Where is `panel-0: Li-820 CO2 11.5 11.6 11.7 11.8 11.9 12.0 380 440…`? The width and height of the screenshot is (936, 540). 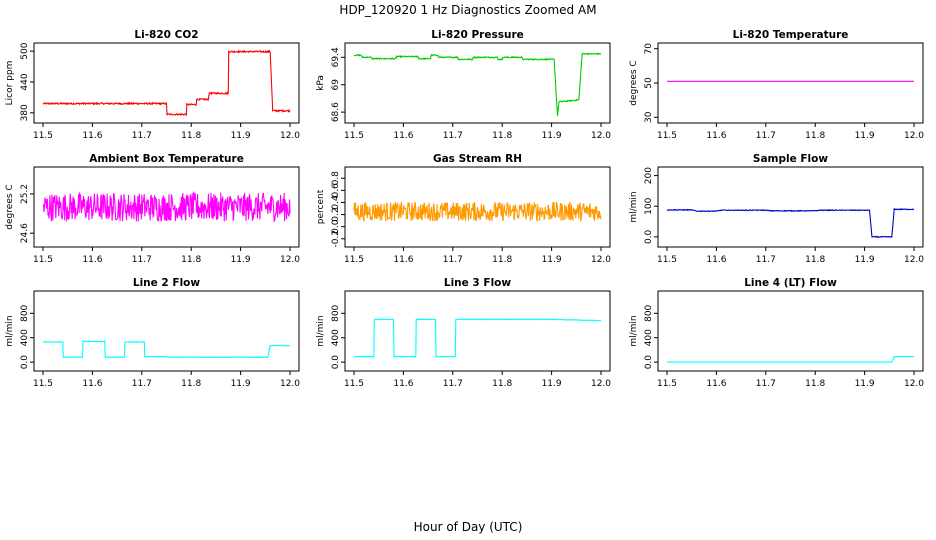
panel-0: Li-820 CO2 11.5 11.6 11.7 11.8 11.9 12.0 380 440… is located at coordinates (152, 85).